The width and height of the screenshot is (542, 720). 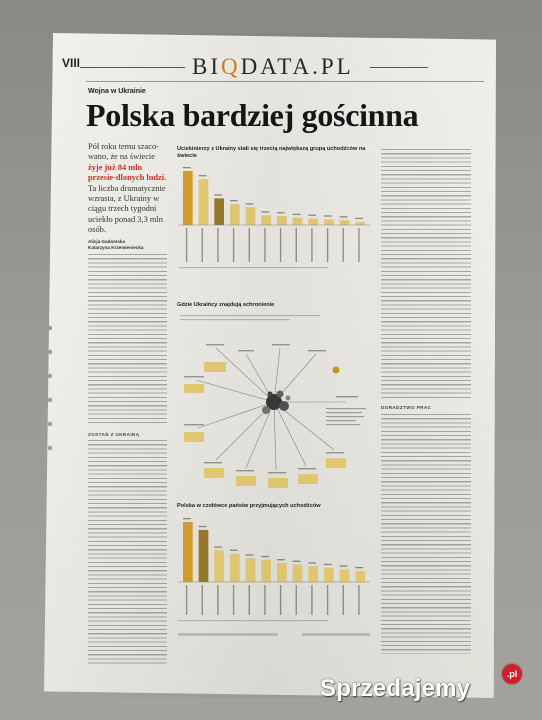 I want to click on top-chart, so click(x=274, y=218).